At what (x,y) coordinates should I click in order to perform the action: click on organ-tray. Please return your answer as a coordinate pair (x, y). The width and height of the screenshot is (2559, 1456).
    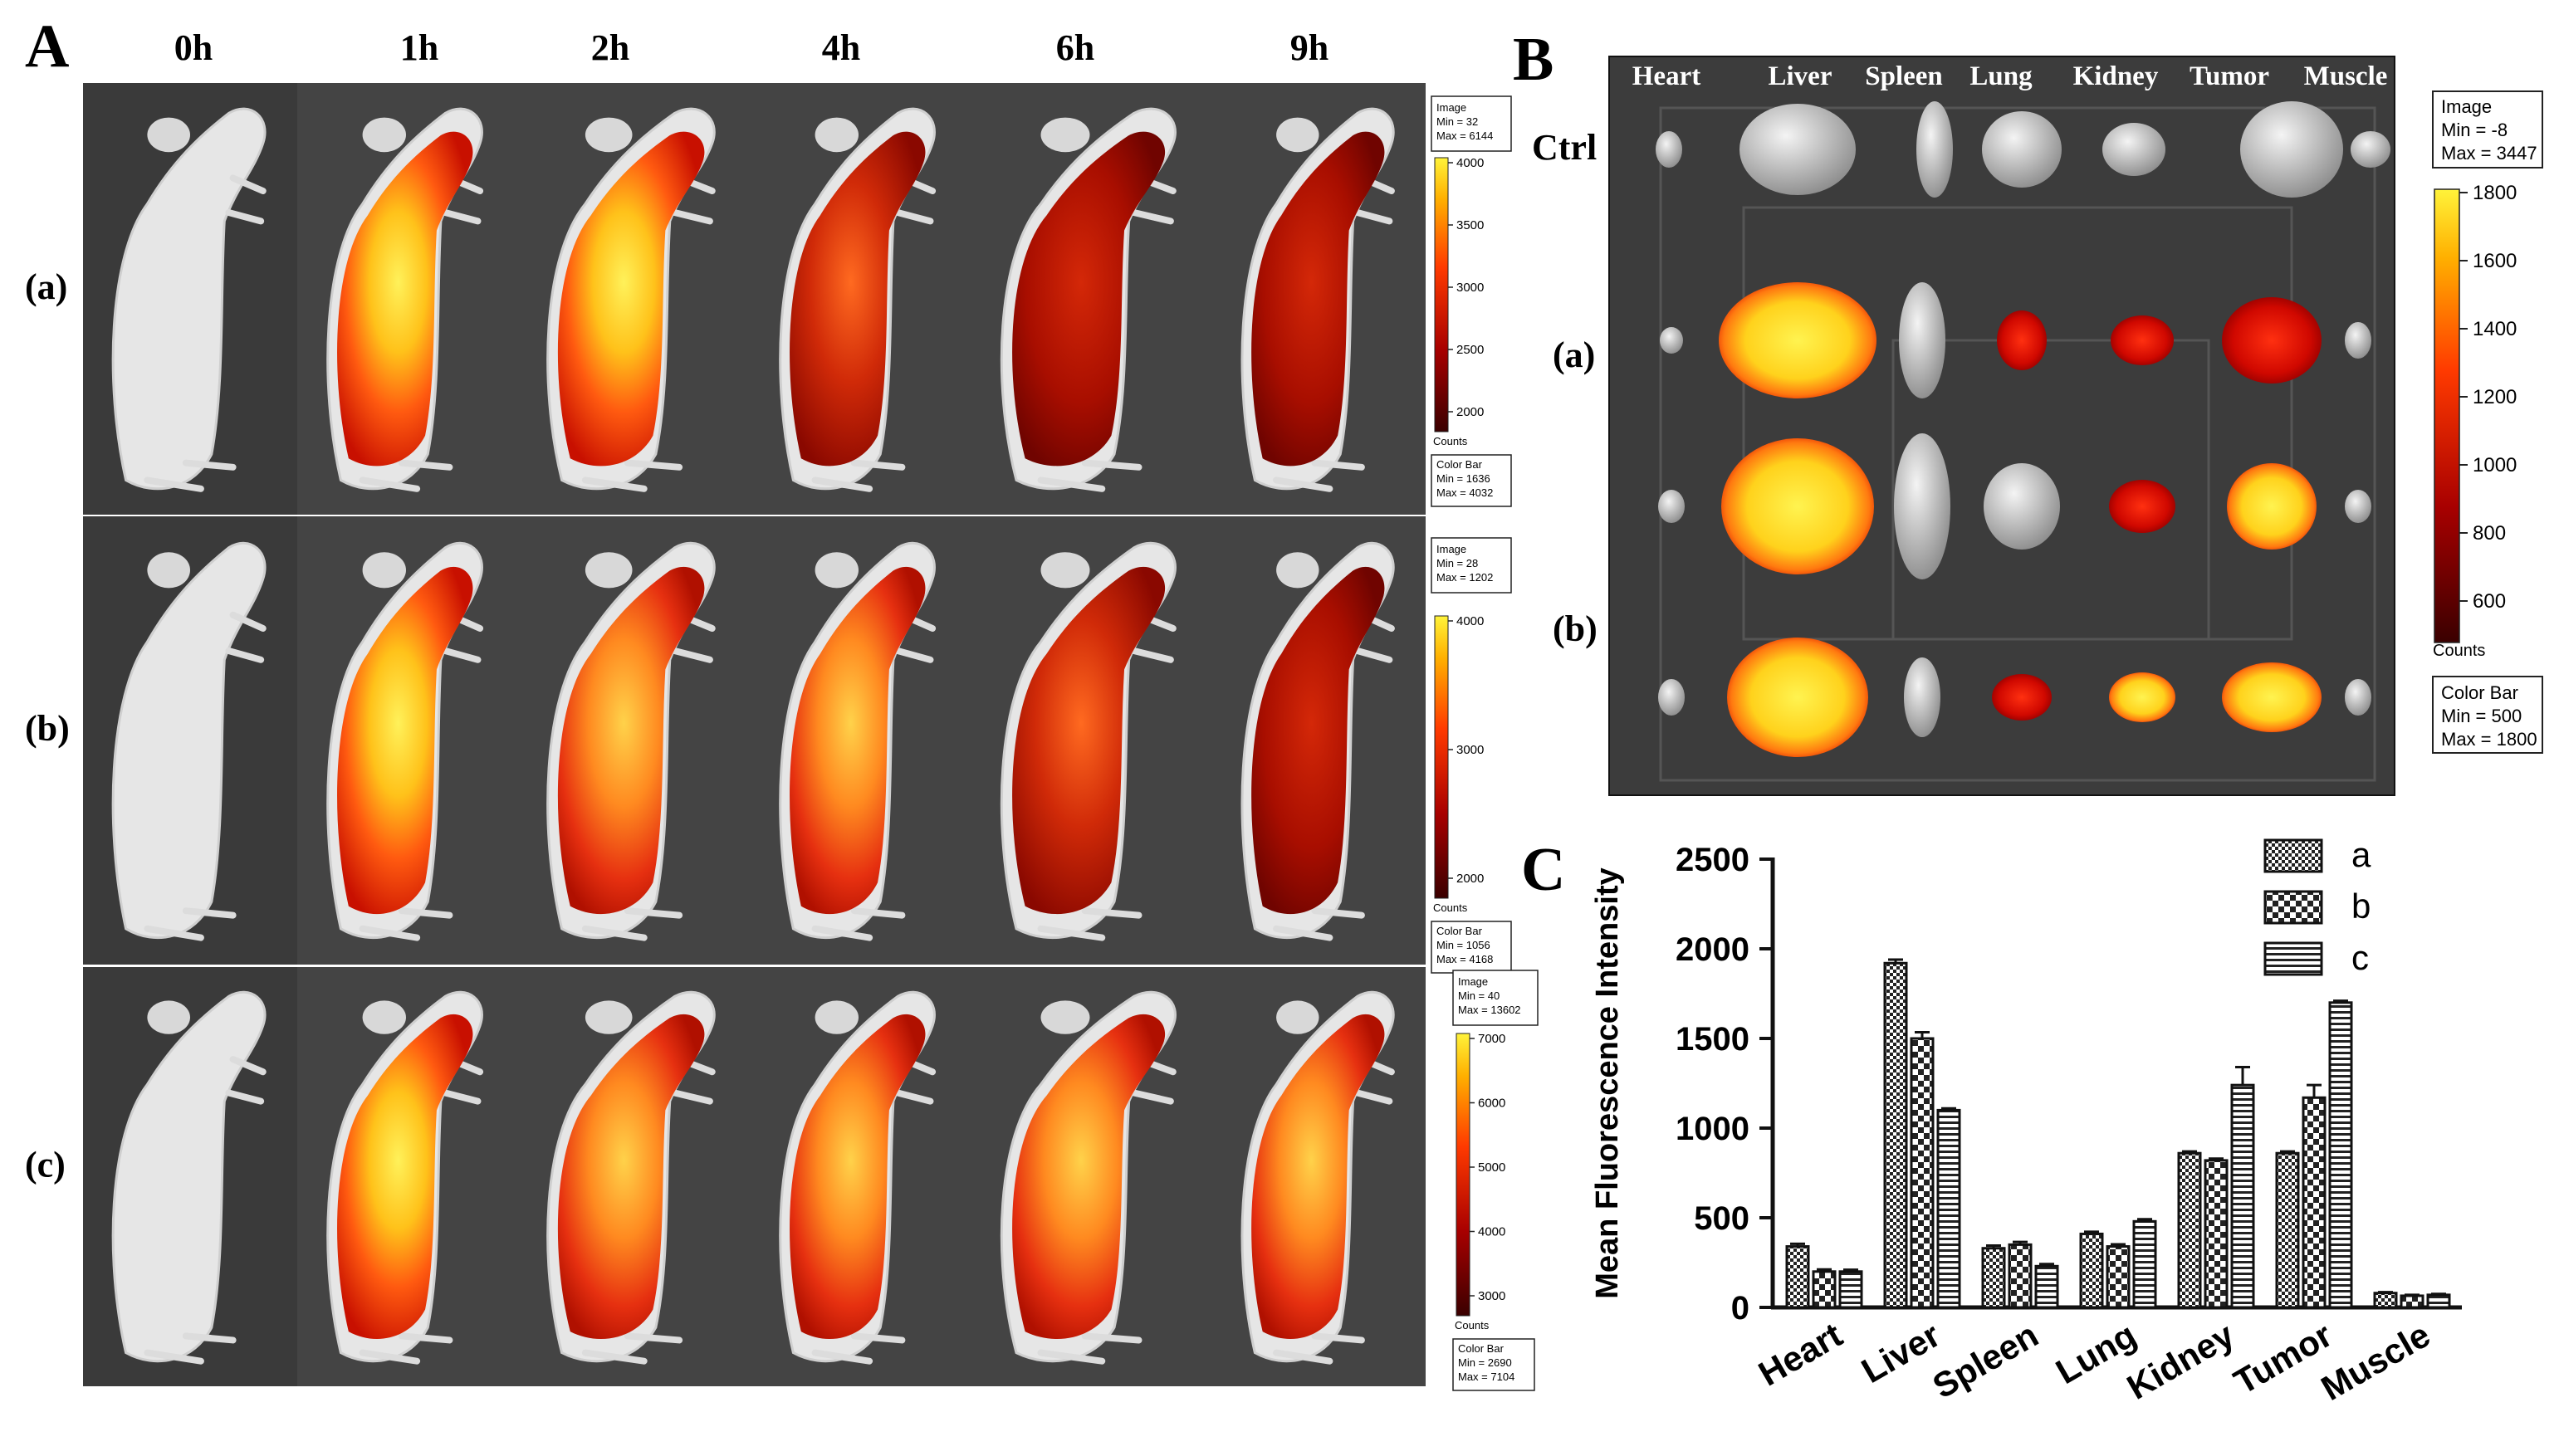
    Looking at the image, I should click on (2018, 444).